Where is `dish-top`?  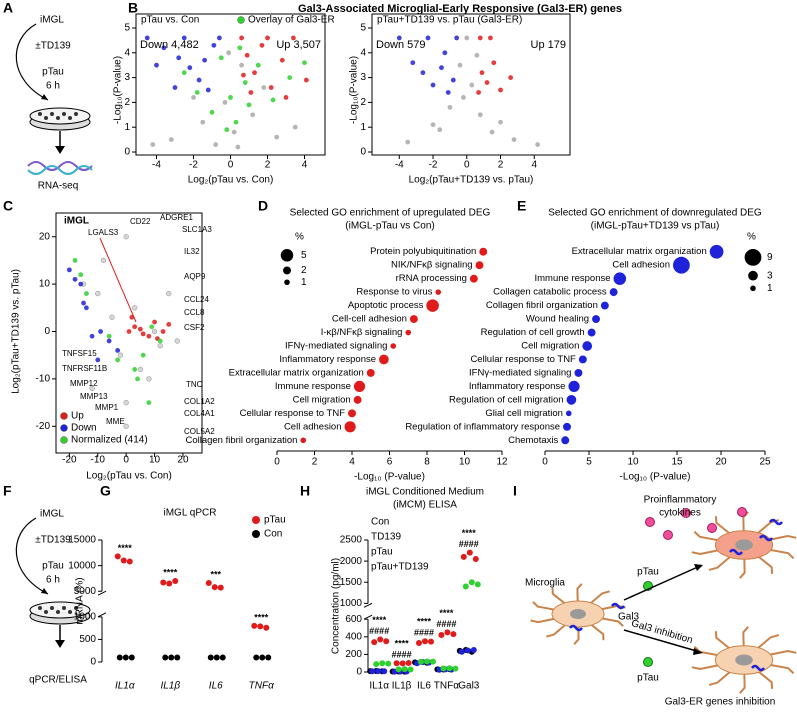 dish-top is located at coordinates (60, 116).